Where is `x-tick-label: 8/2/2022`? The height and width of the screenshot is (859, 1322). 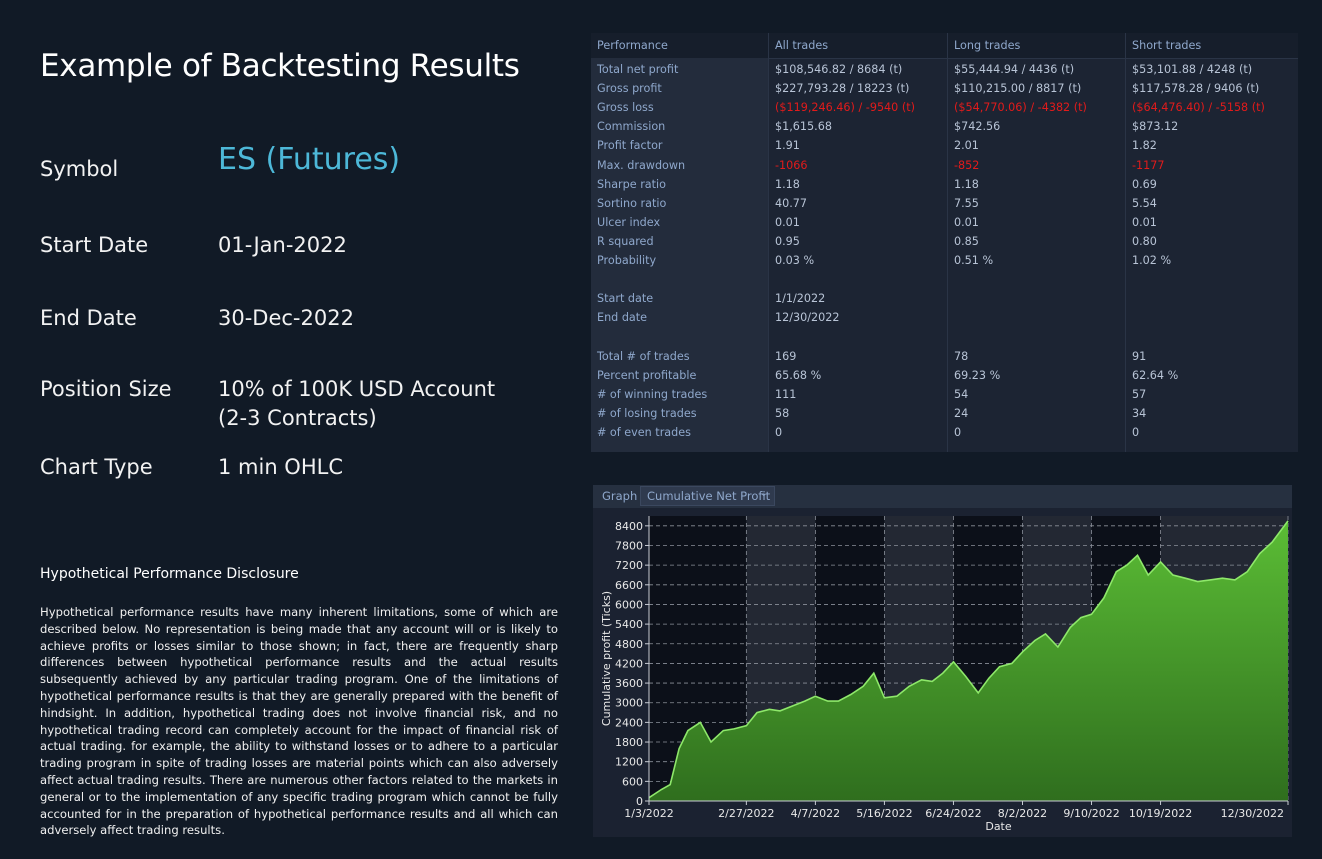 x-tick-label: 8/2/2022 is located at coordinates (1022, 813).